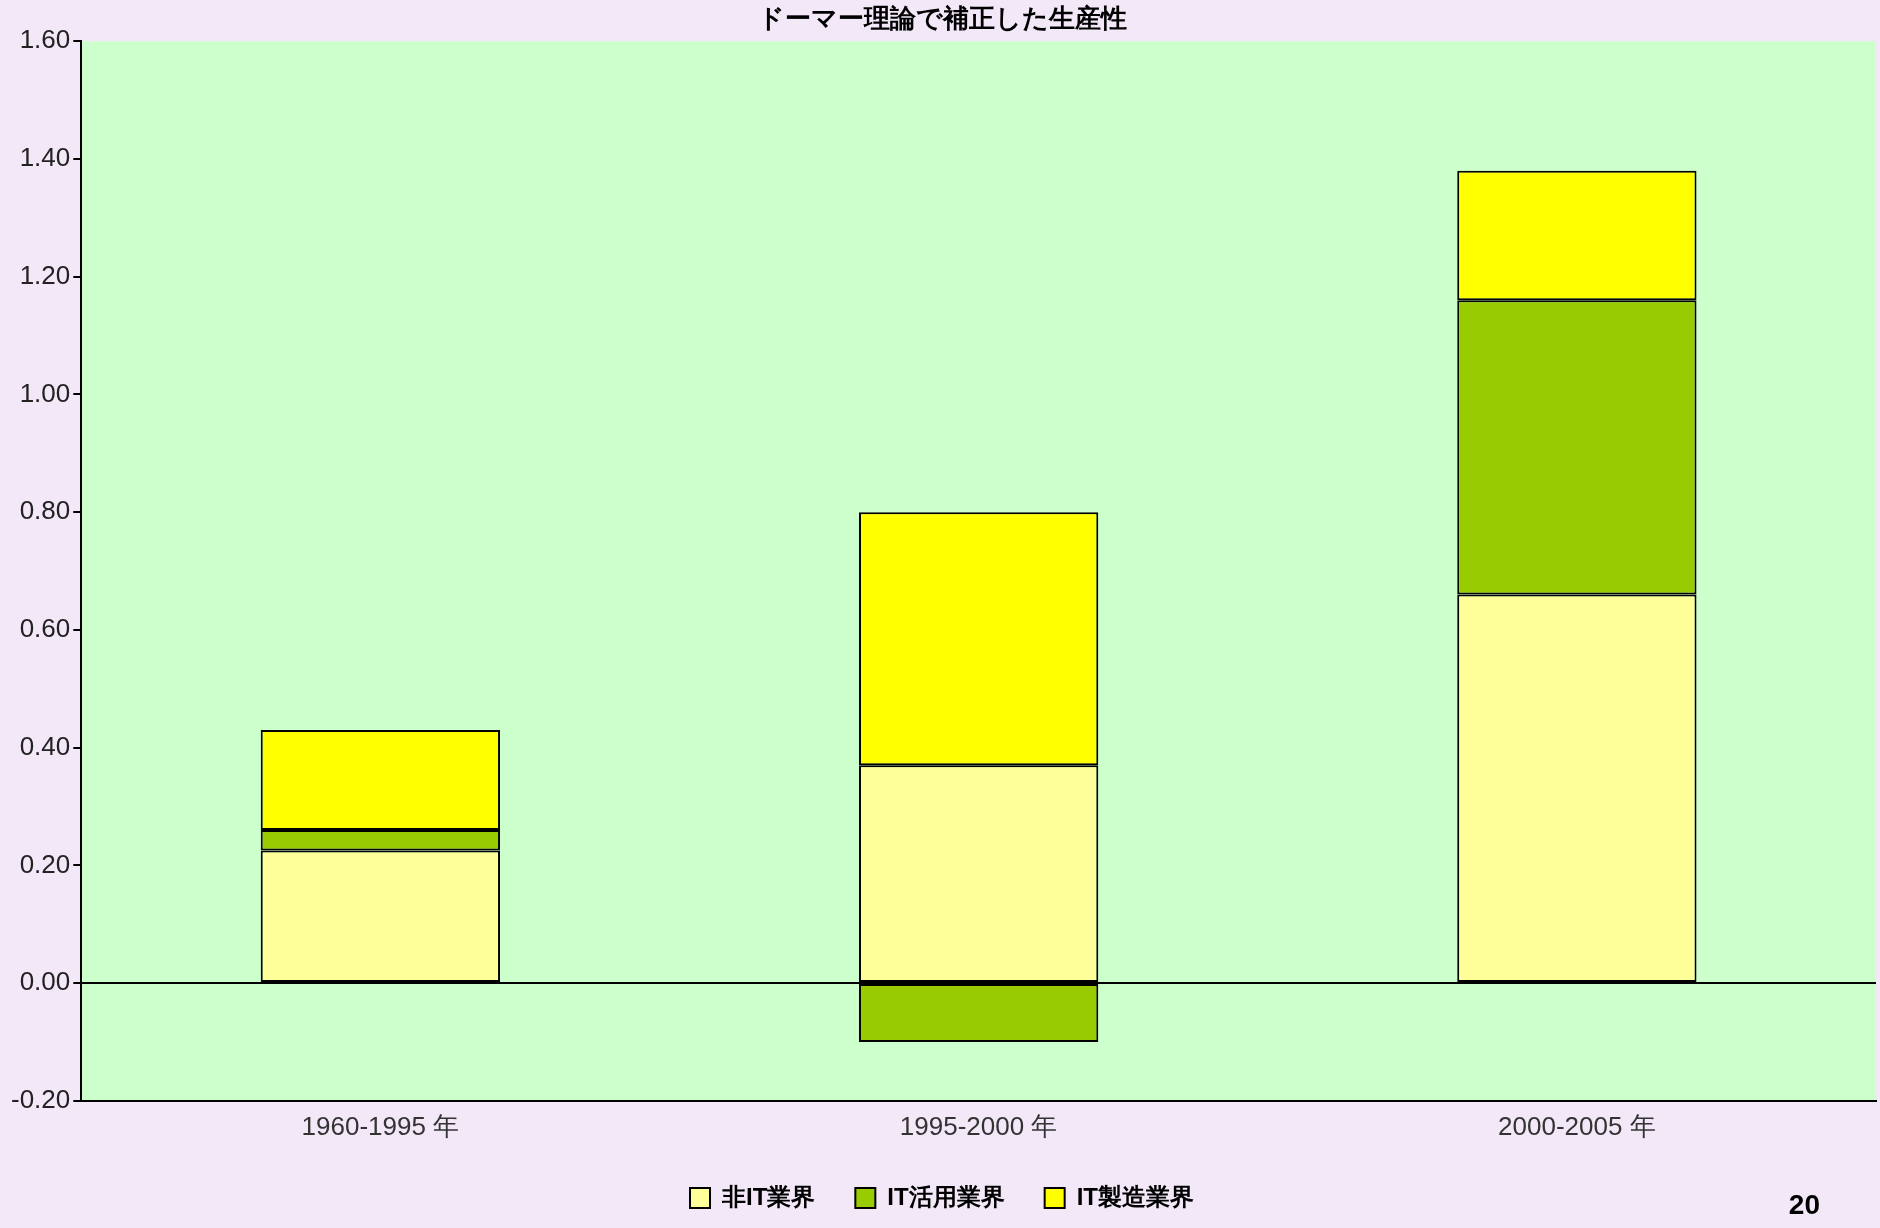 The width and height of the screenshot is (1880, 1228). Describe the element at coordinates (768, 1196) in the screenshot. I see `legend-label: 非IT業界` at that location.